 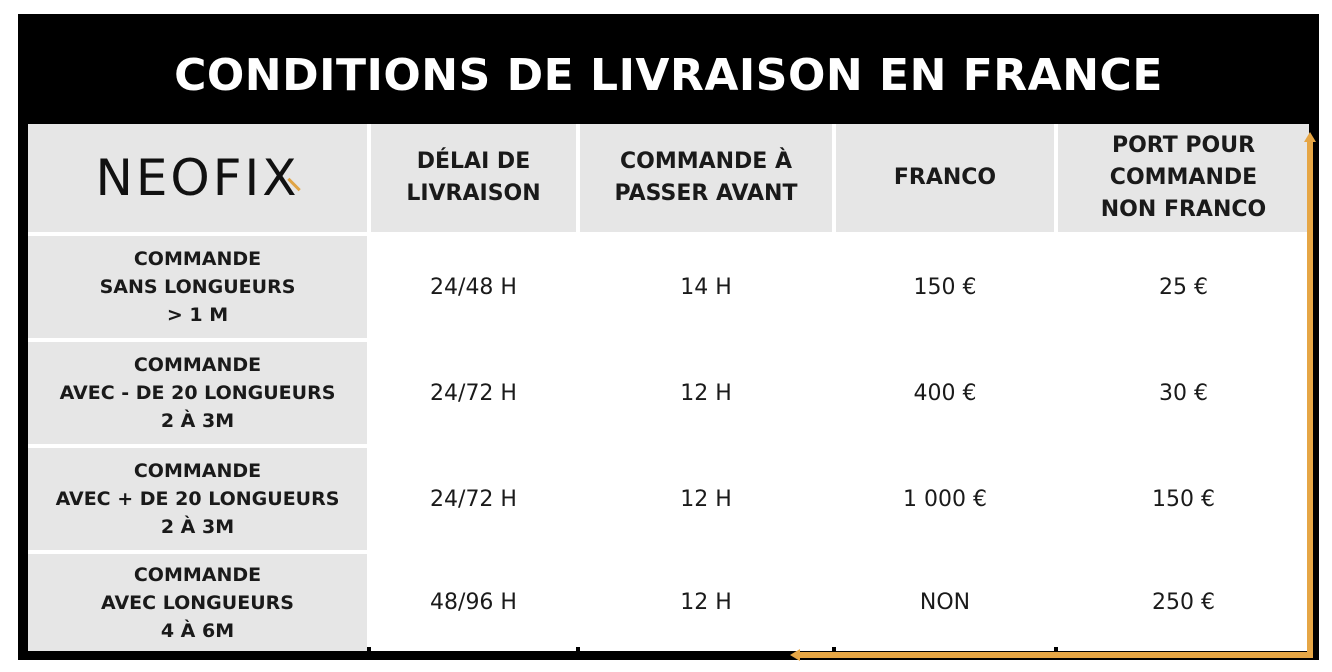 I want to click on cell-port: 30 €, so click(x=1183, y=393).